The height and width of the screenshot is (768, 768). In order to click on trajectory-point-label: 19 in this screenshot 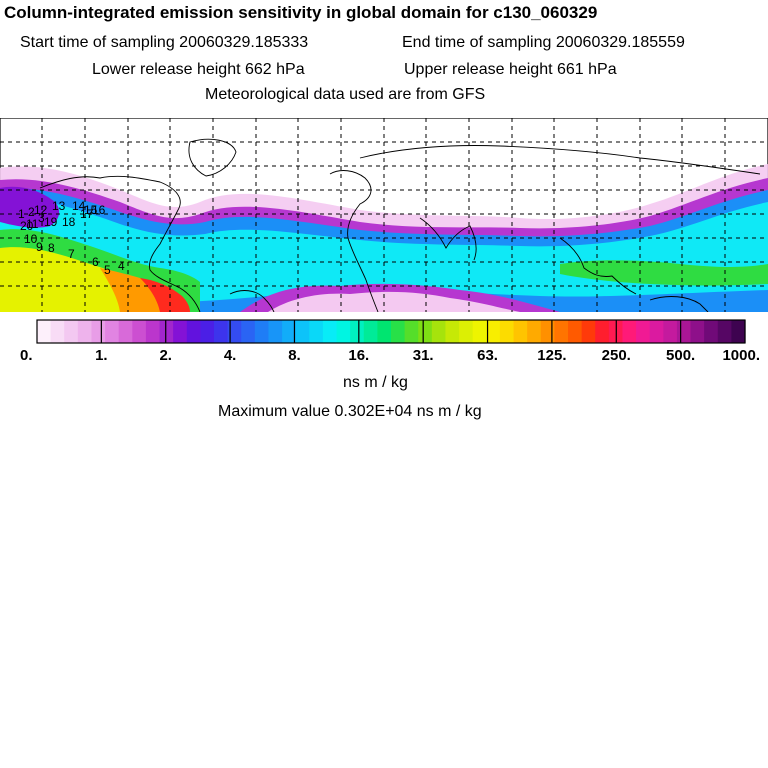, I will do `click(51, 222)`.